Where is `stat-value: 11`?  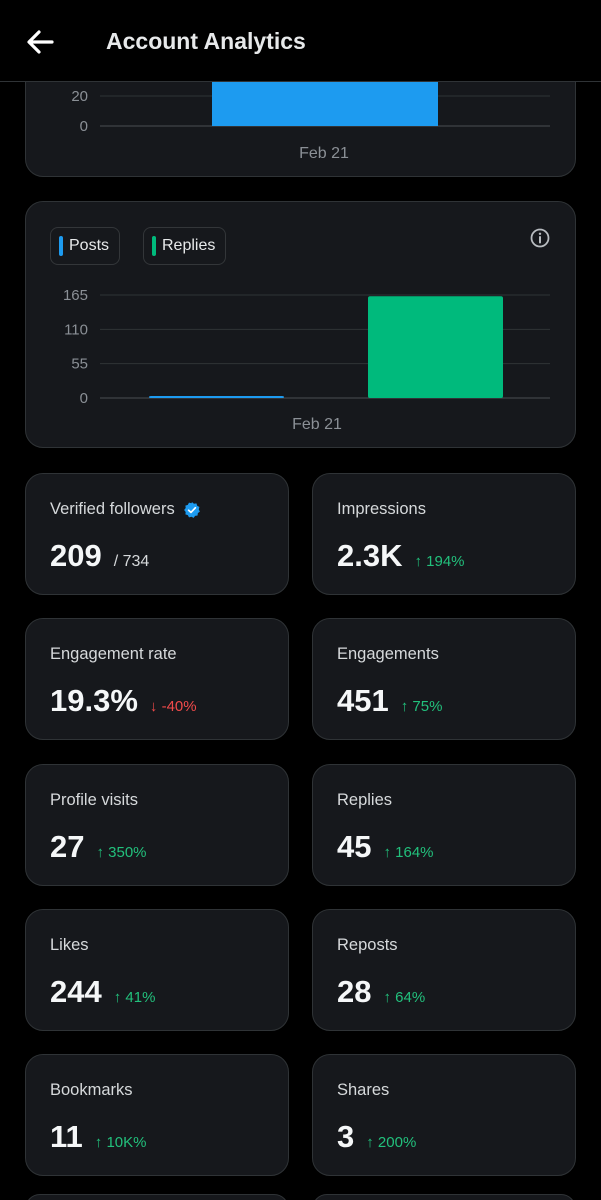
stat-value: 11 is located at coordinates (66, 1136).